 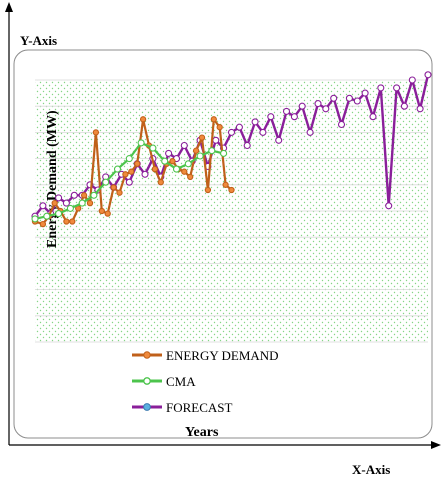 What do you see at coordinates (202, 432) in the screenshot?
I see `x-axis-title: Years` at bounding box center [202, 432].